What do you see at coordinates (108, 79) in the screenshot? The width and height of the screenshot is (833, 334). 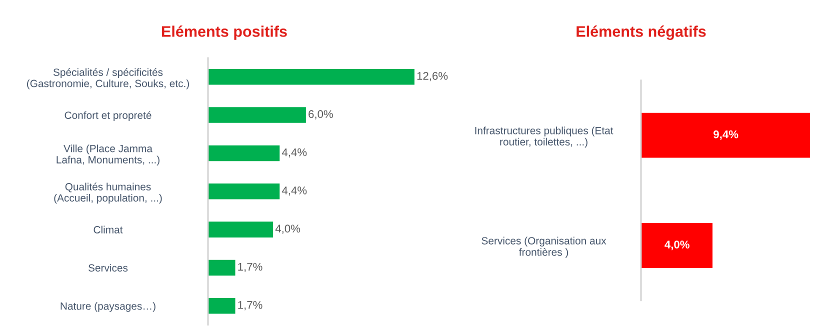 I see `y-tick-label: Spécialités / spécificités (Gastronomie, Culture, Souks, etc.)` at bounding box center [108, 79].